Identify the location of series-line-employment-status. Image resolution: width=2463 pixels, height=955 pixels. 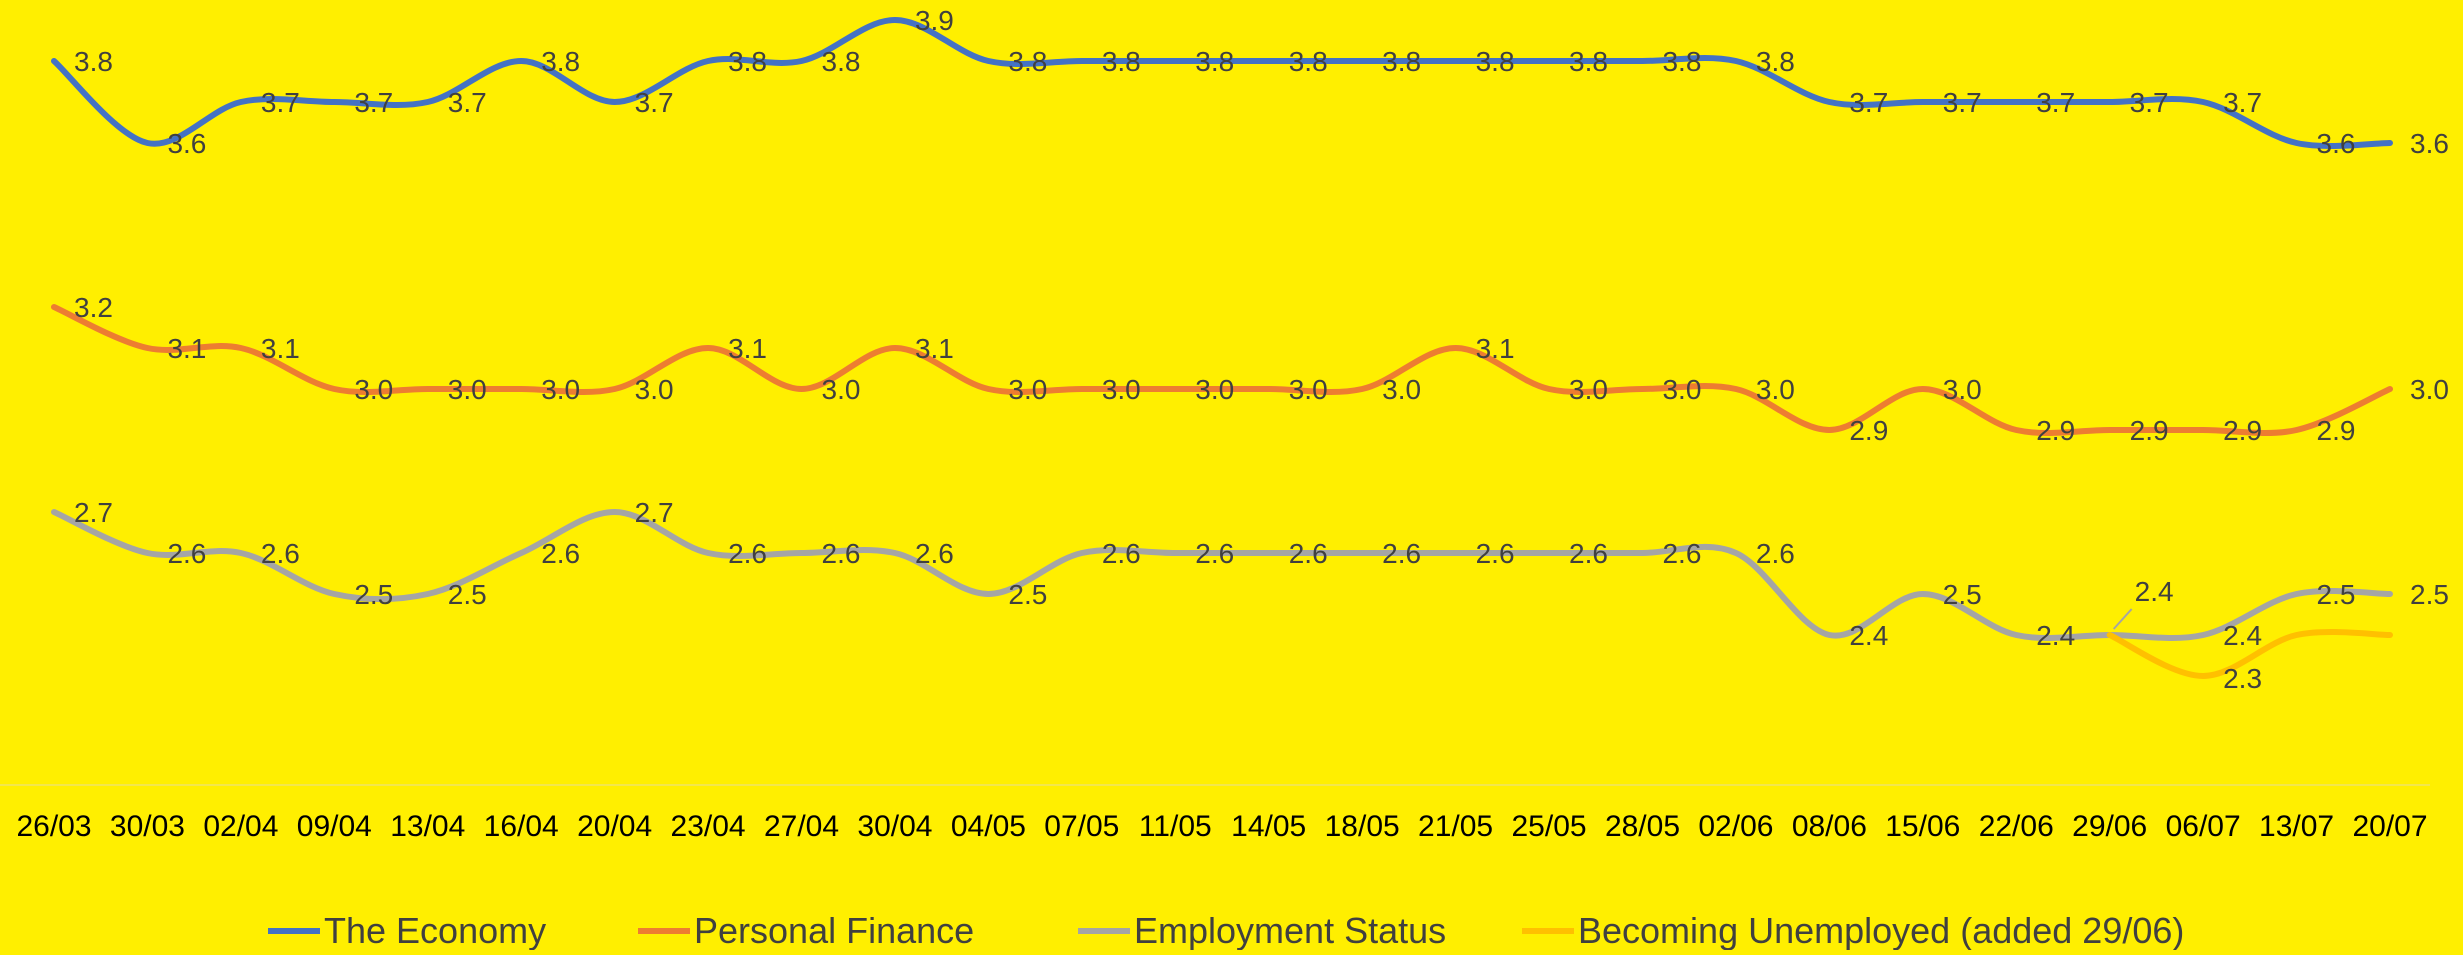
(1222, 575).